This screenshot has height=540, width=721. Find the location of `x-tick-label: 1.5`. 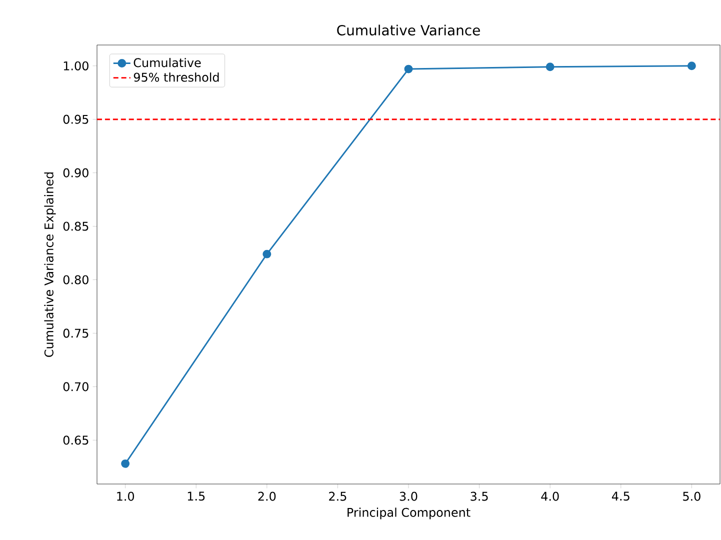

x-tick-label: 1.5 is located at coordinates (196, 496).